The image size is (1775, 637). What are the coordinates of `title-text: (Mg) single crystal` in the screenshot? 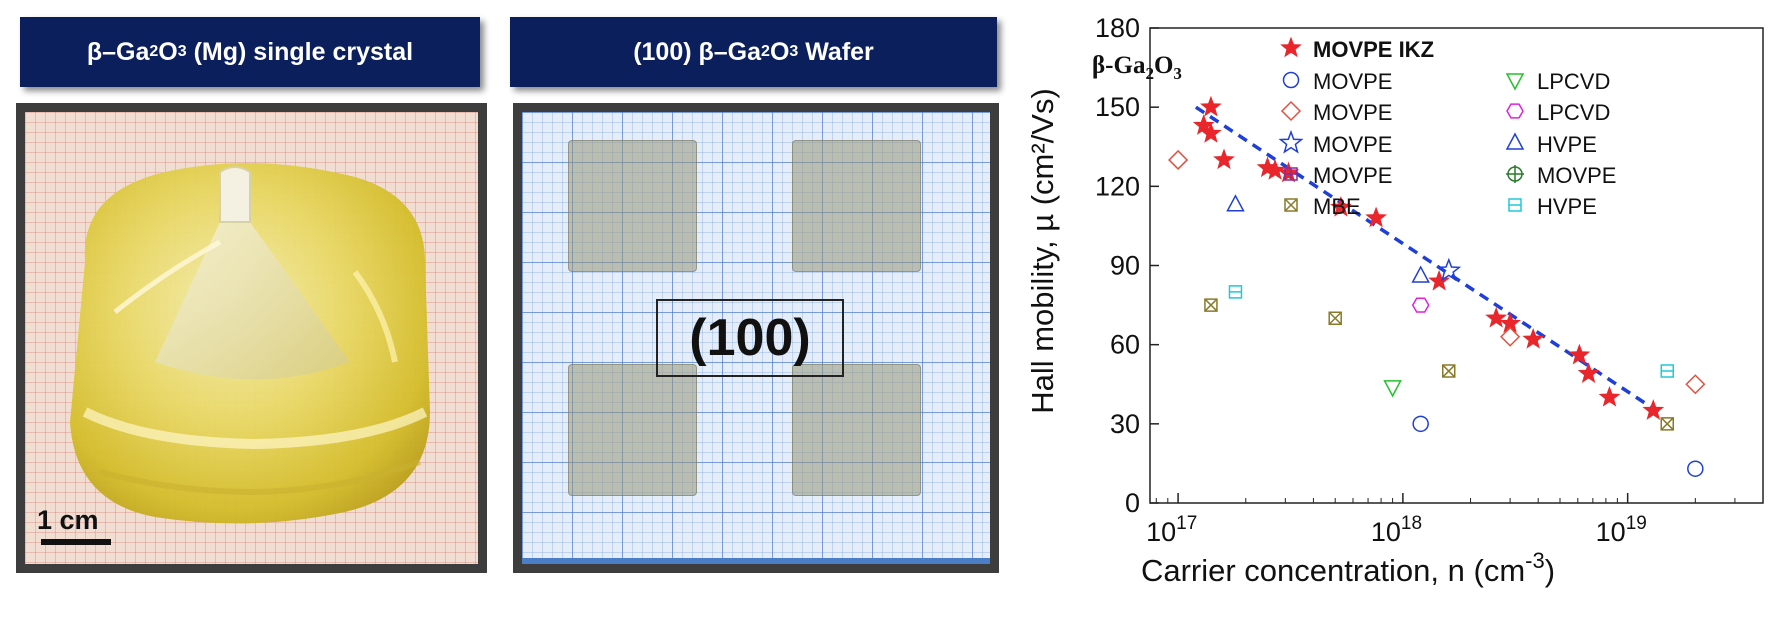 It's located at (300, 51).